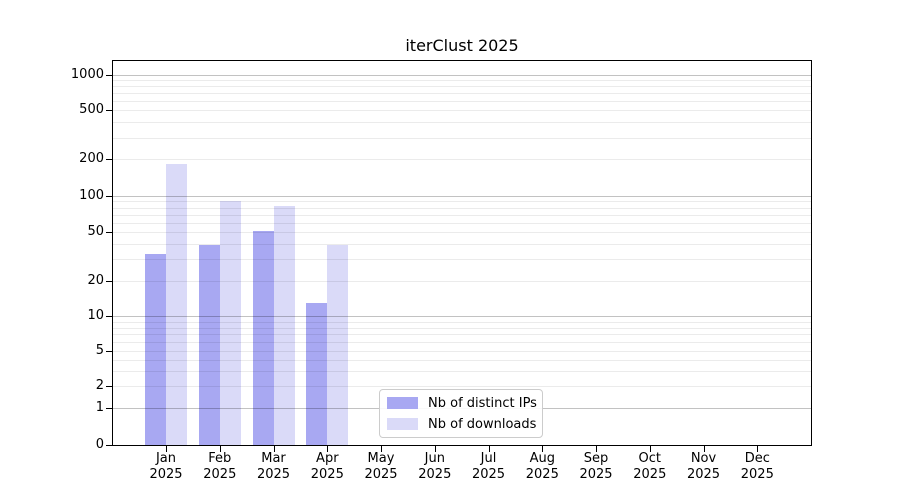 The height and width of the screenshot is (500, 900). What do you see at coordinates (543, 449) in the screenshot?
I see `x-tick-aug` at bounding box center [543, 449].